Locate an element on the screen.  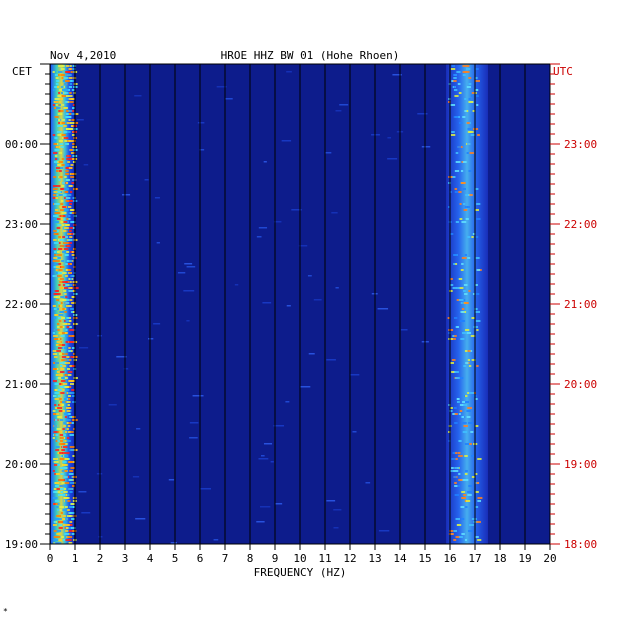
x-tick-label: 10 is located at coordinates (299, 558).